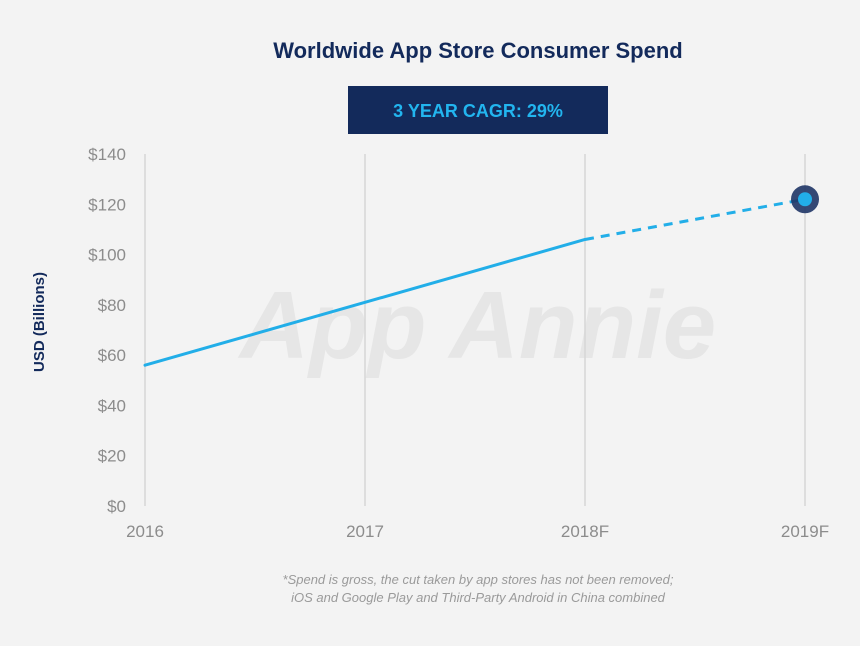  I want to click on y-axis-ticks: $0 $20 $40 $60 $80 $100 $120 $140, so click(107, 330).